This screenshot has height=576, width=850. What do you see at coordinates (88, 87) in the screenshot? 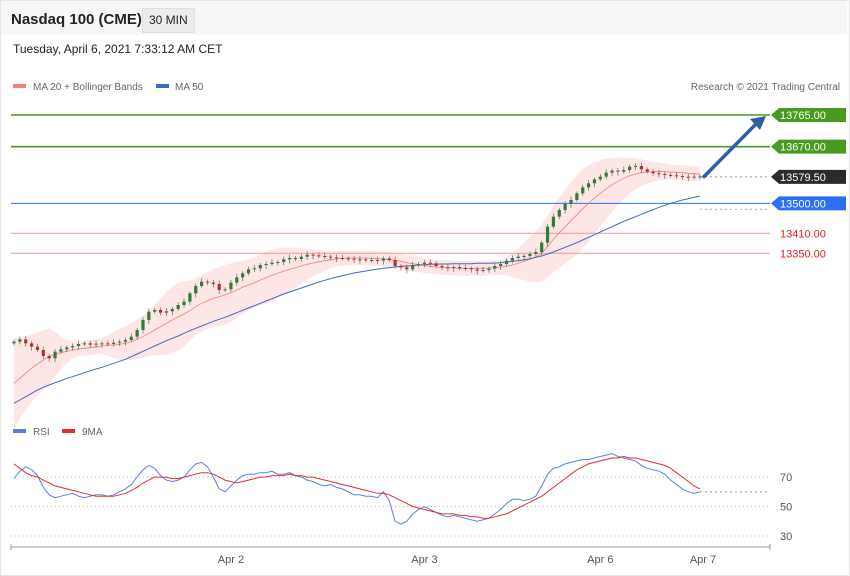
I see `ma20-legend-label: MA 20 + Bollinger Bands` at bounding box center [88, 87].